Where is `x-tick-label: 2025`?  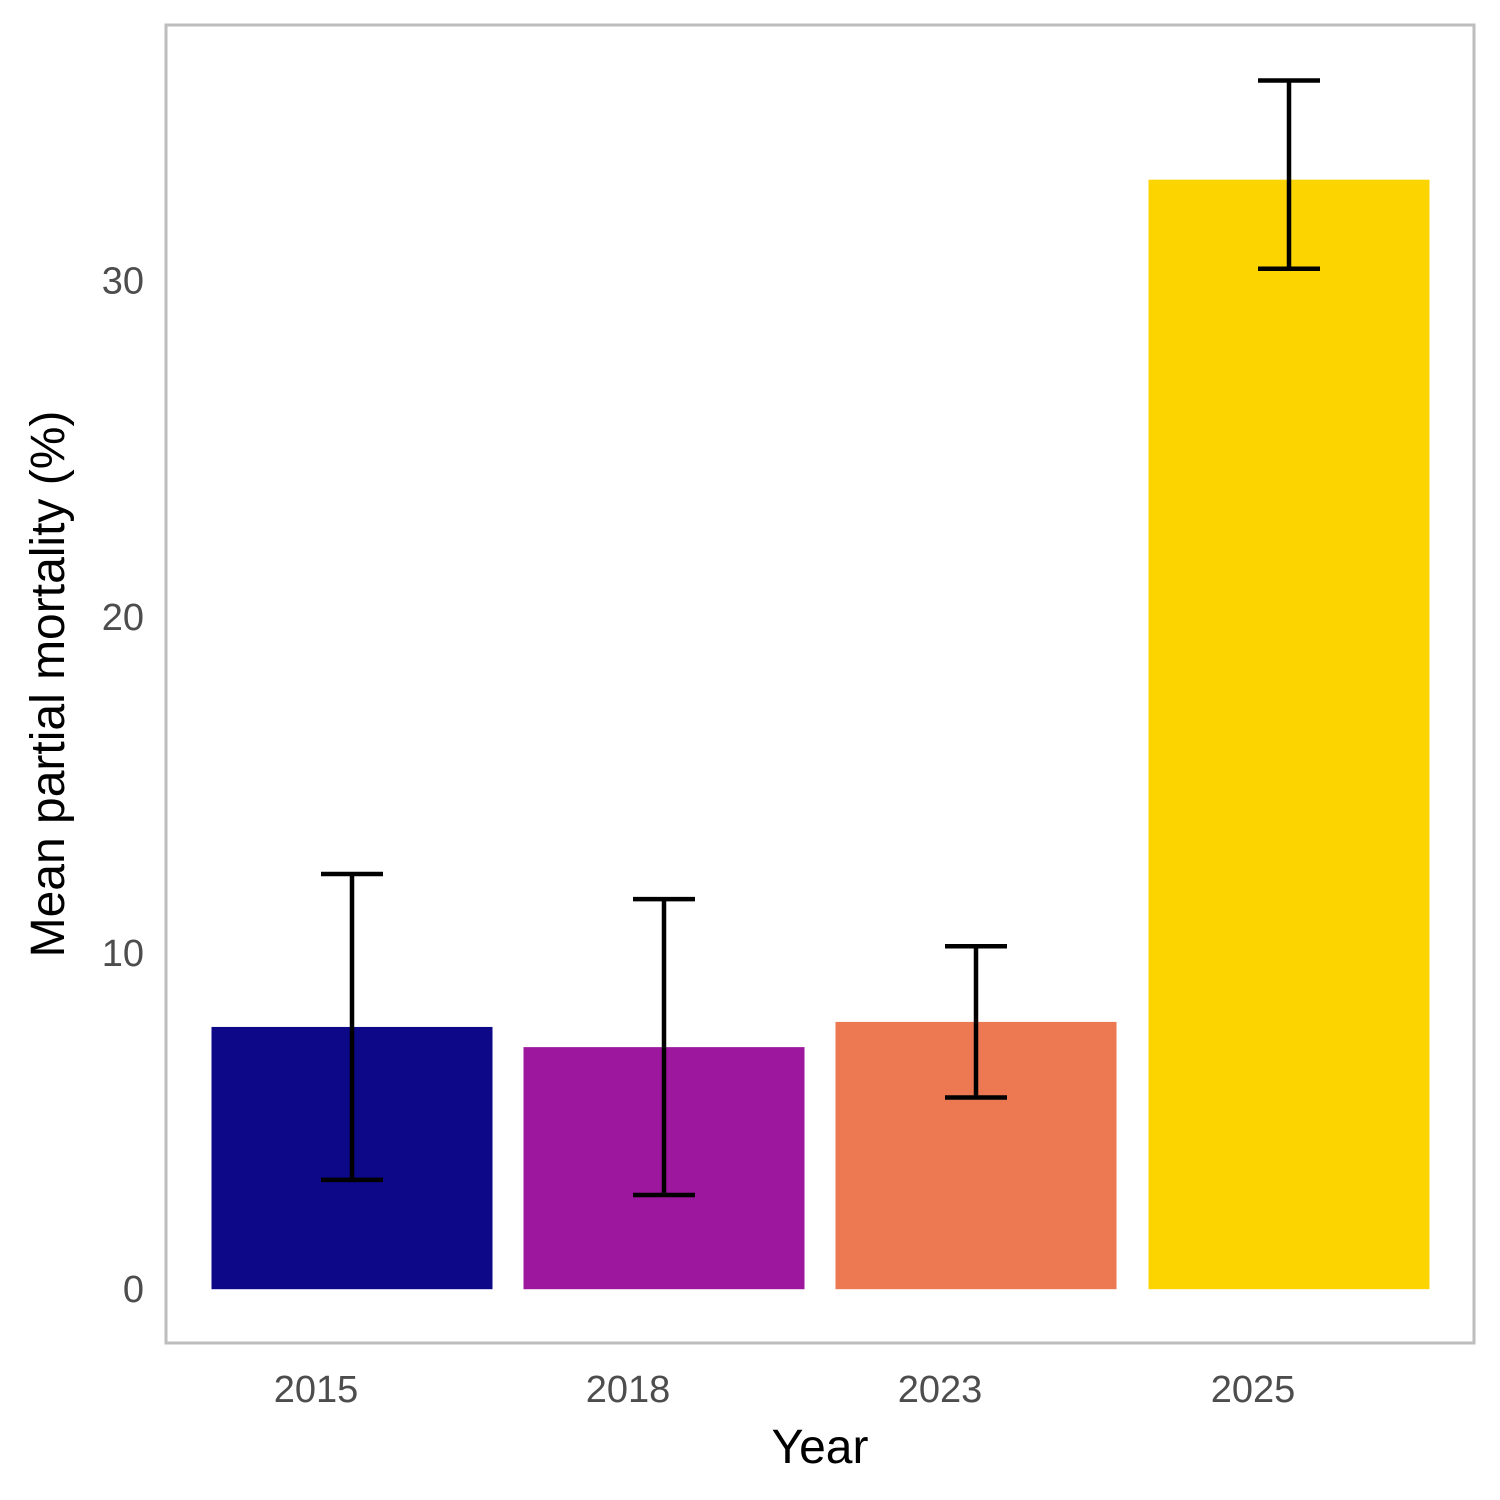
x-tick-label: 2025 is located at coordinates (1253, 1390).